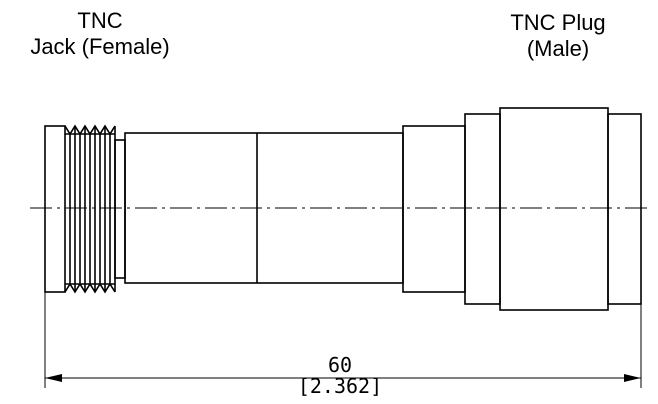 The height and width of the screenshot is (404, 658). What do you see at coordinates (85, 209) in the screenshot?
I see `jack-thread-section` at bounding box center [85, 209].